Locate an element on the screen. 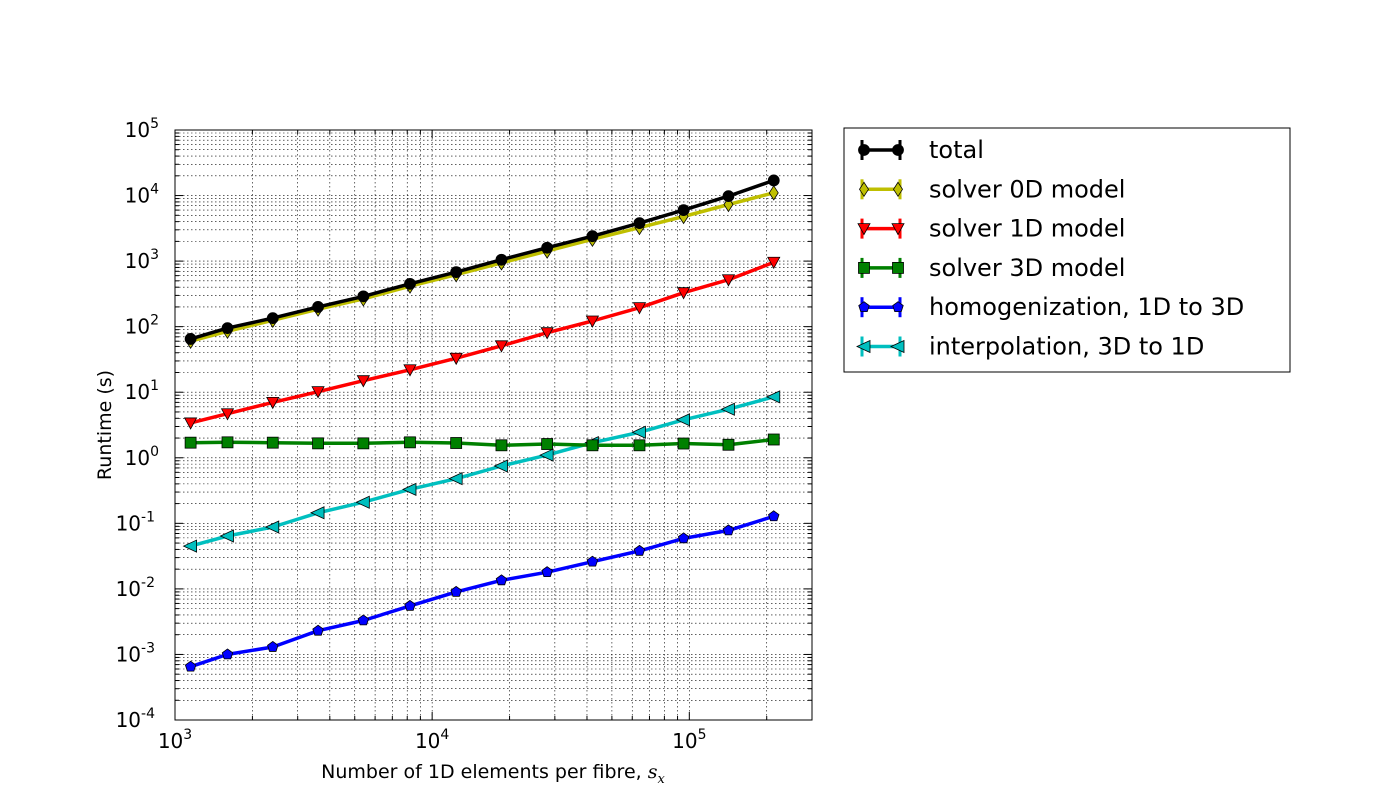 This screenshot has width=1400, height=800. legend-item-homogenization-1d-to-3d: homogenization, 1D to 3D is located at coordinates (1051, 307).